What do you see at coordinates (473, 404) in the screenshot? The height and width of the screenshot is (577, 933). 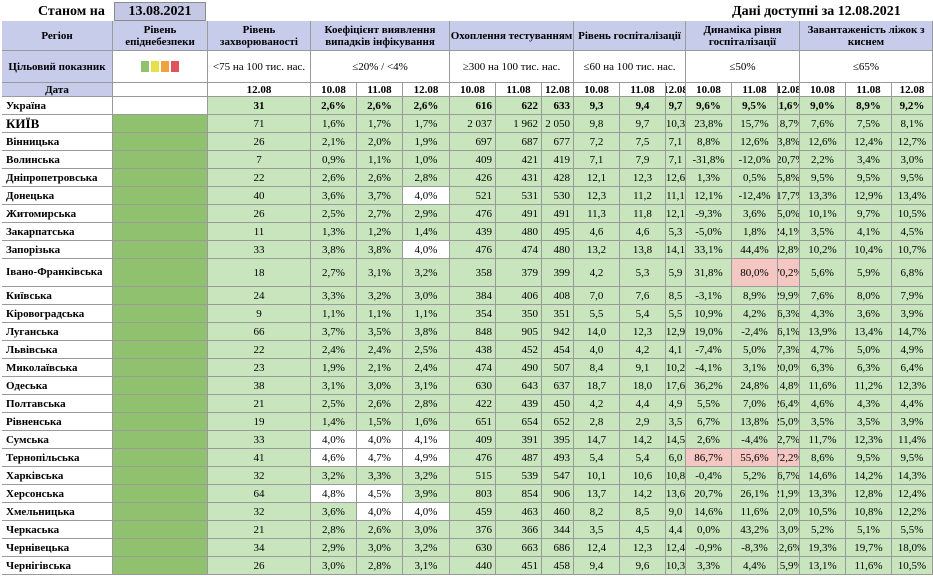 I see `test-value: 422` at bounding box center [473, 404].